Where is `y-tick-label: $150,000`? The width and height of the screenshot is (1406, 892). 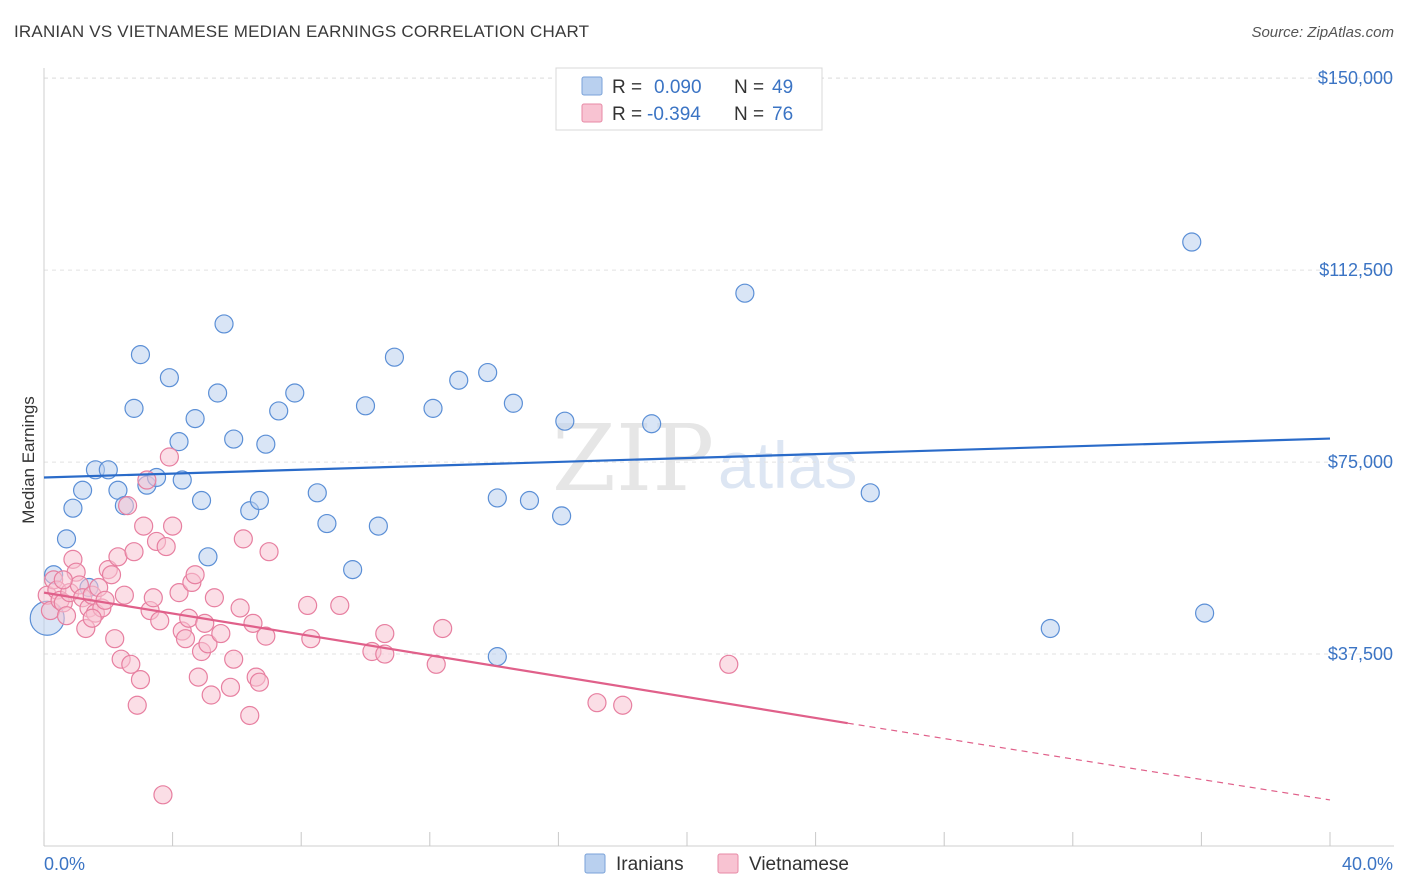 y-tick-label: $150,000 is located at coordinates (1355, 78).